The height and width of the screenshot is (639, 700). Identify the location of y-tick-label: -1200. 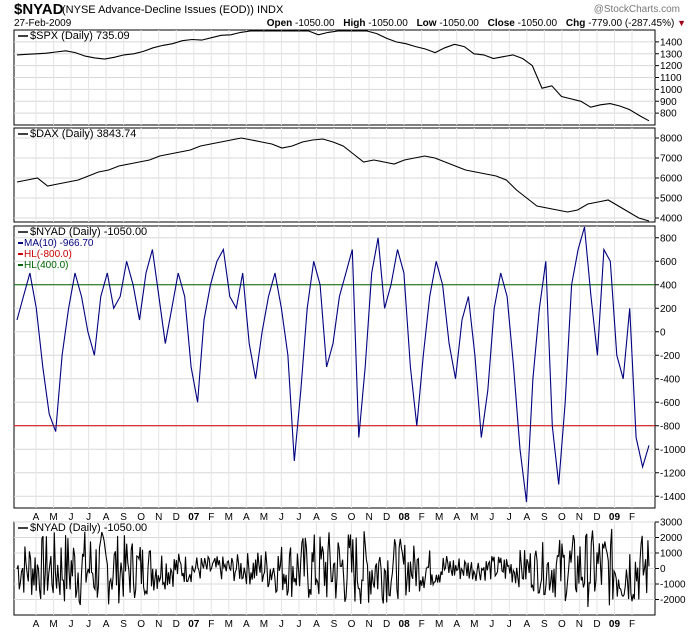
(673, 473).